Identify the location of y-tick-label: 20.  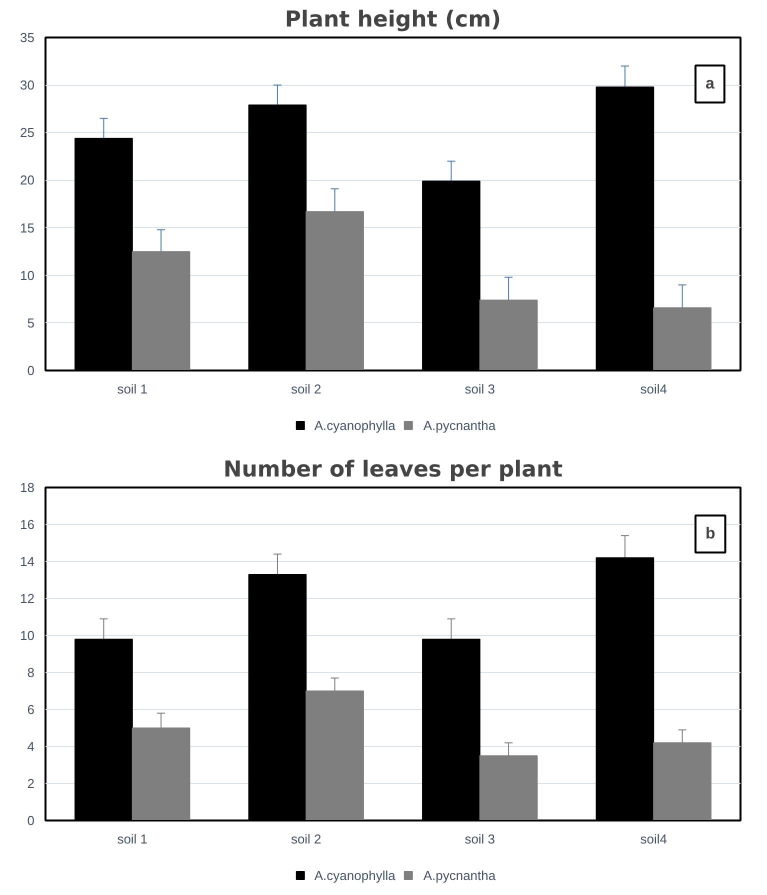
(27, 180).